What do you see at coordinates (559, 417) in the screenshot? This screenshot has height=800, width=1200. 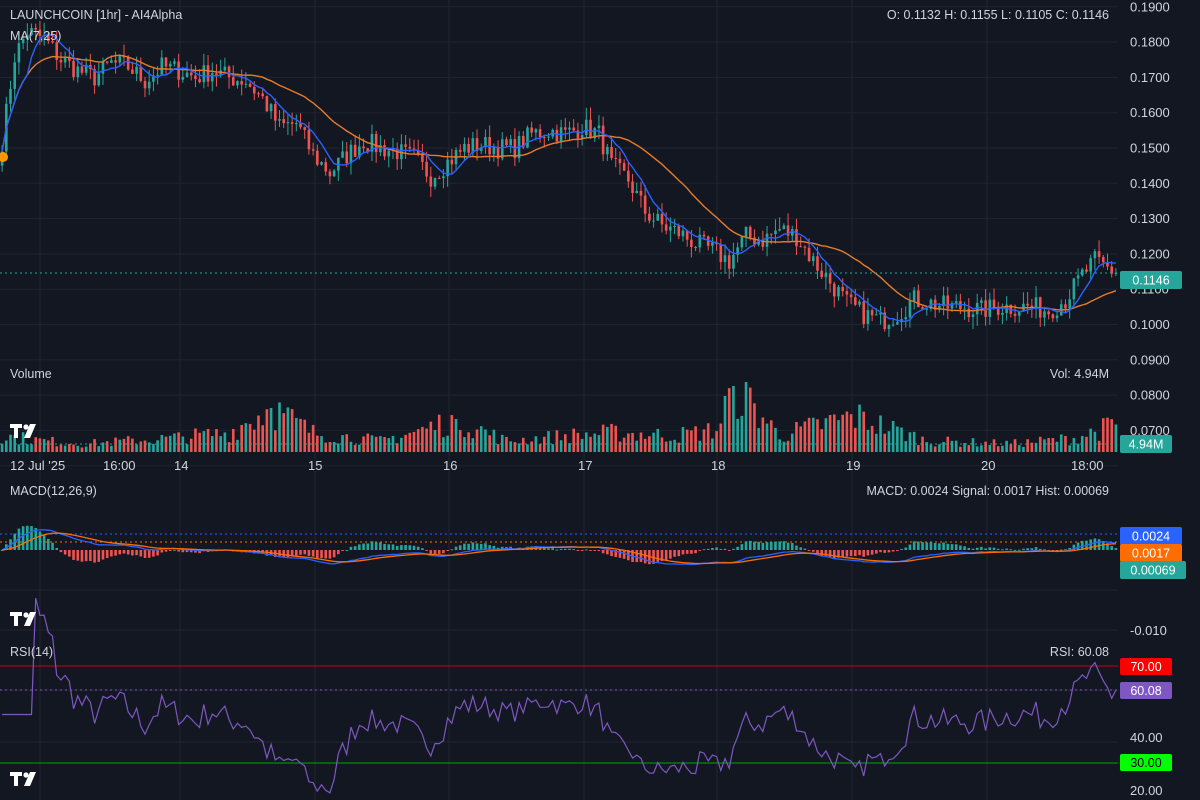 I see `volume-pane` at bounding box center [559, 417].